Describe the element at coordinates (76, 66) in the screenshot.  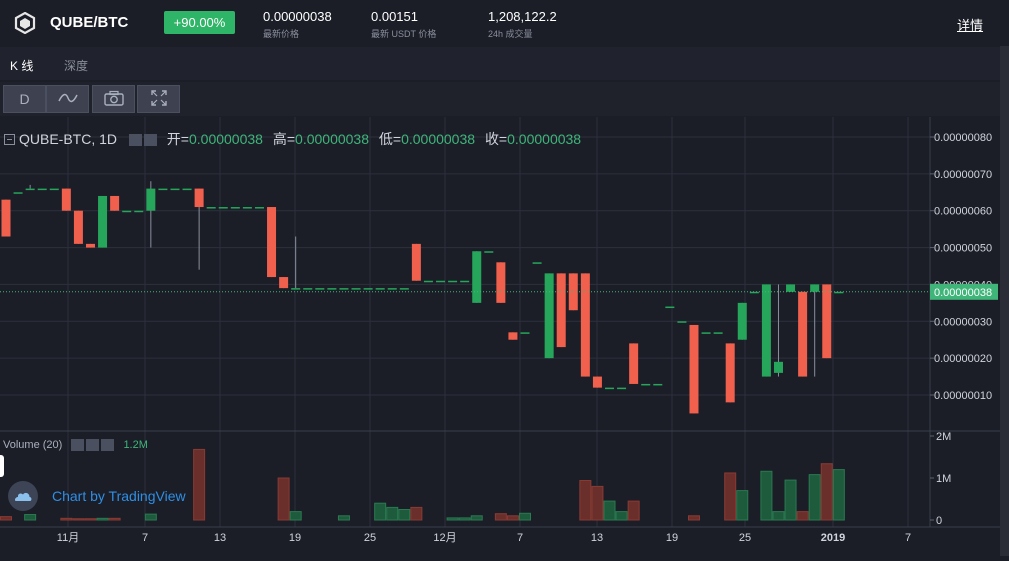
I see `tab-depth: 深度` at that location.